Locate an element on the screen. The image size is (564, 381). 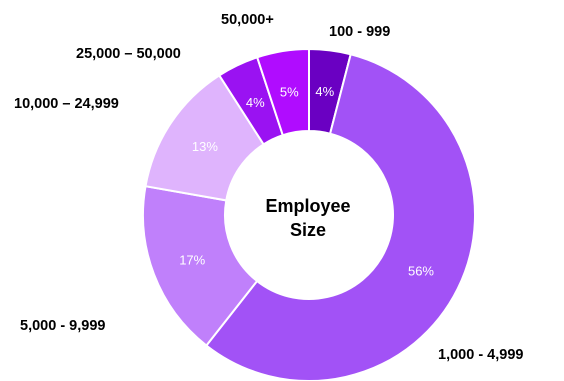
category-label-5: 25,000 – 50,000 is located at coordinates (128, 54).